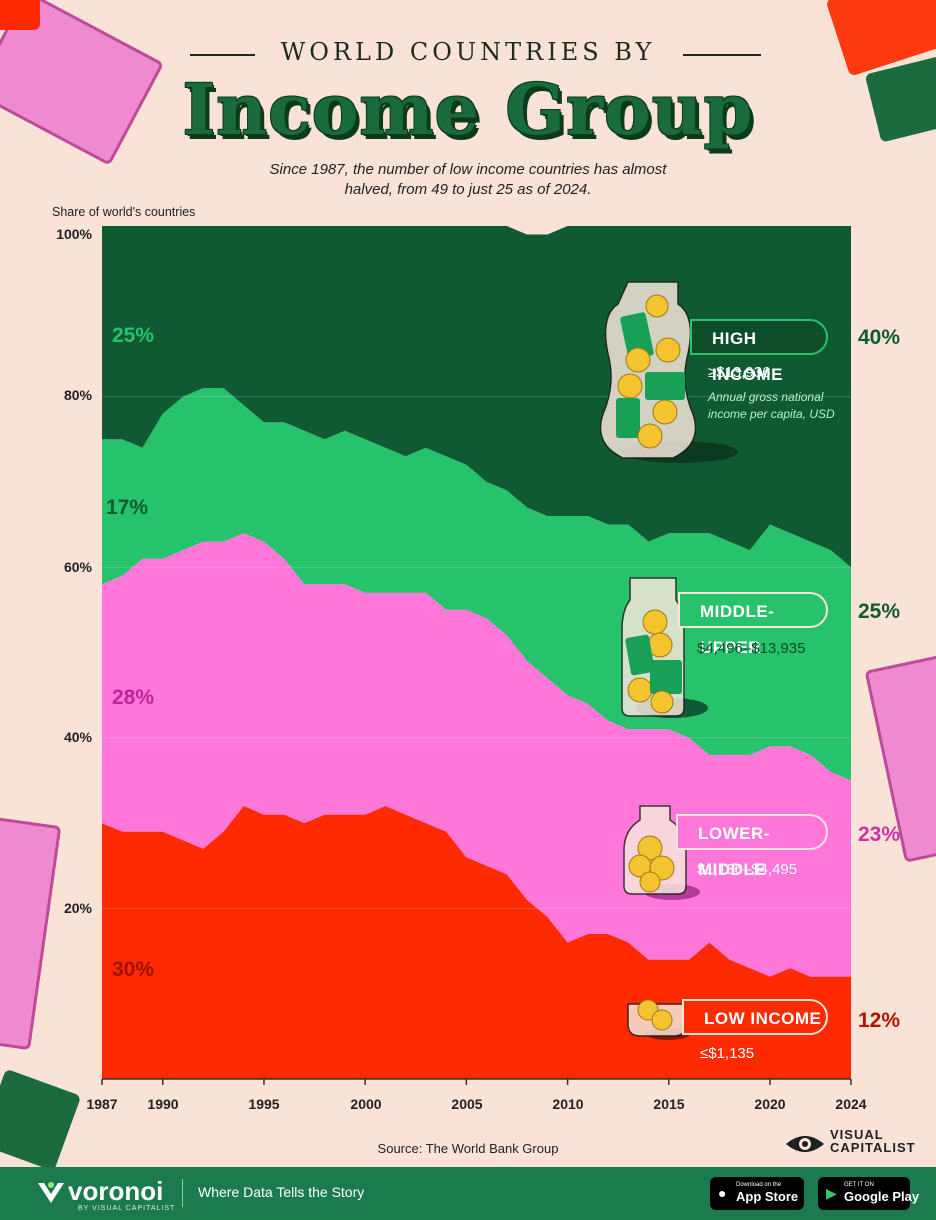 The width and height of the screenshot is (936, 1220). I want to click on x-tick-label: 2015, so click(669, 1104).